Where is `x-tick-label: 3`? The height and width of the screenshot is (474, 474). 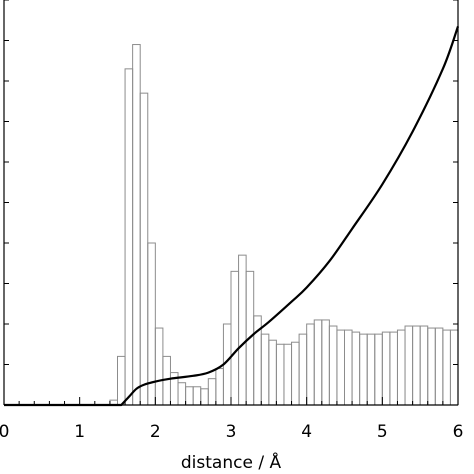
x-tick-label: 3 is located at coordinates (231, 432).